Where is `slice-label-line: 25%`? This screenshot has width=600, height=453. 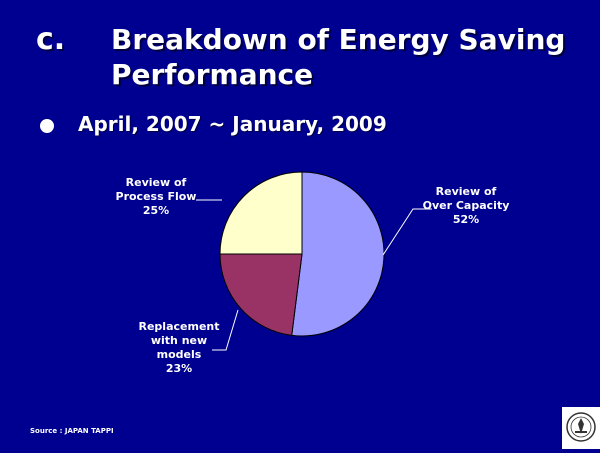 slice-label-line: 25% is located at coordinates (156, 210).